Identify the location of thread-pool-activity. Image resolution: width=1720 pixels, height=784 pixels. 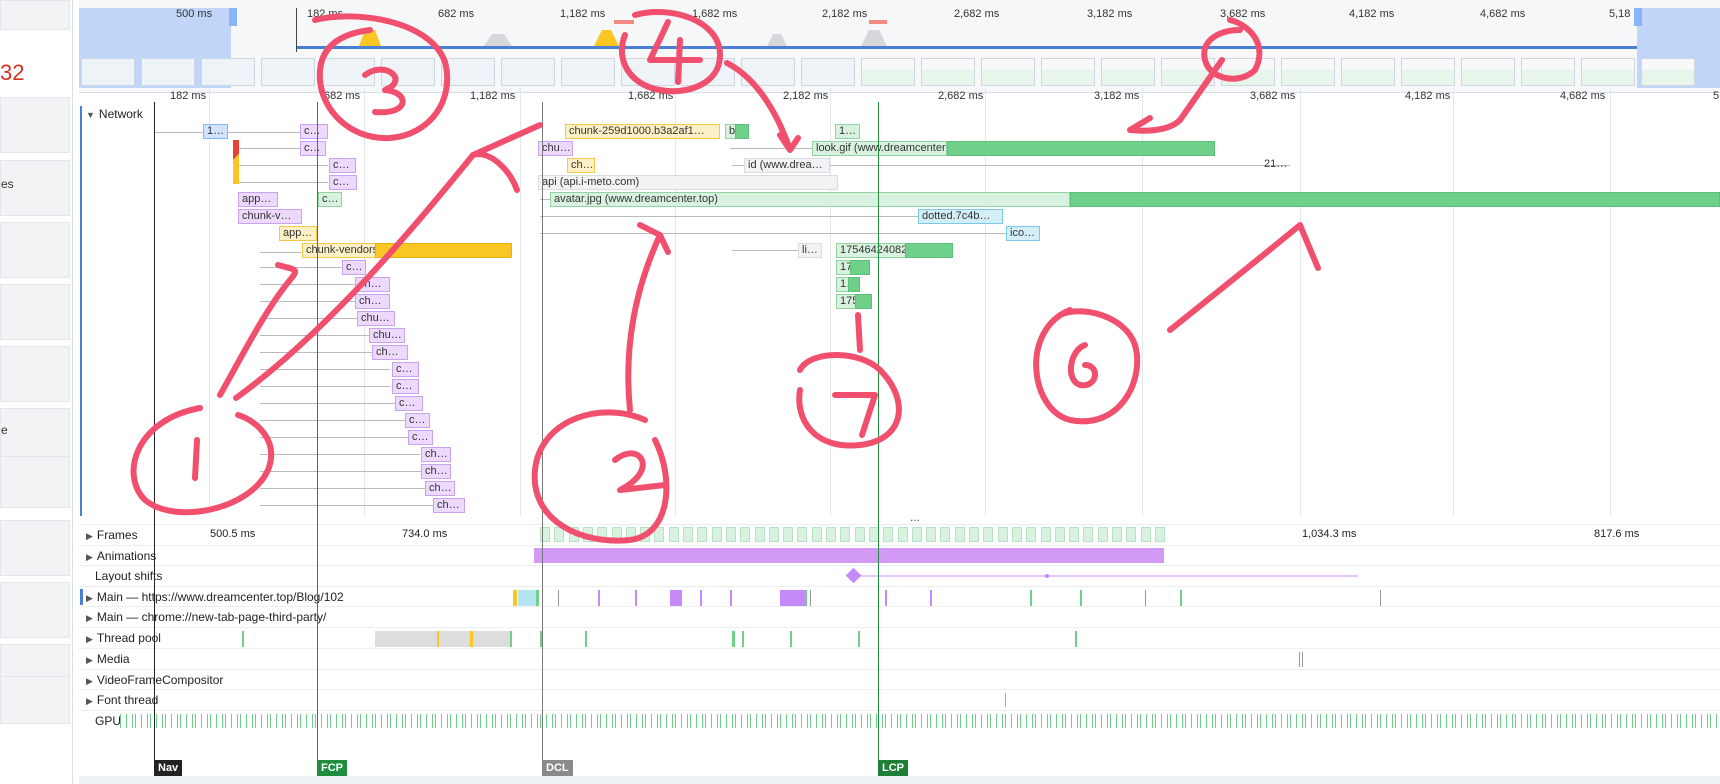
(665, 639).